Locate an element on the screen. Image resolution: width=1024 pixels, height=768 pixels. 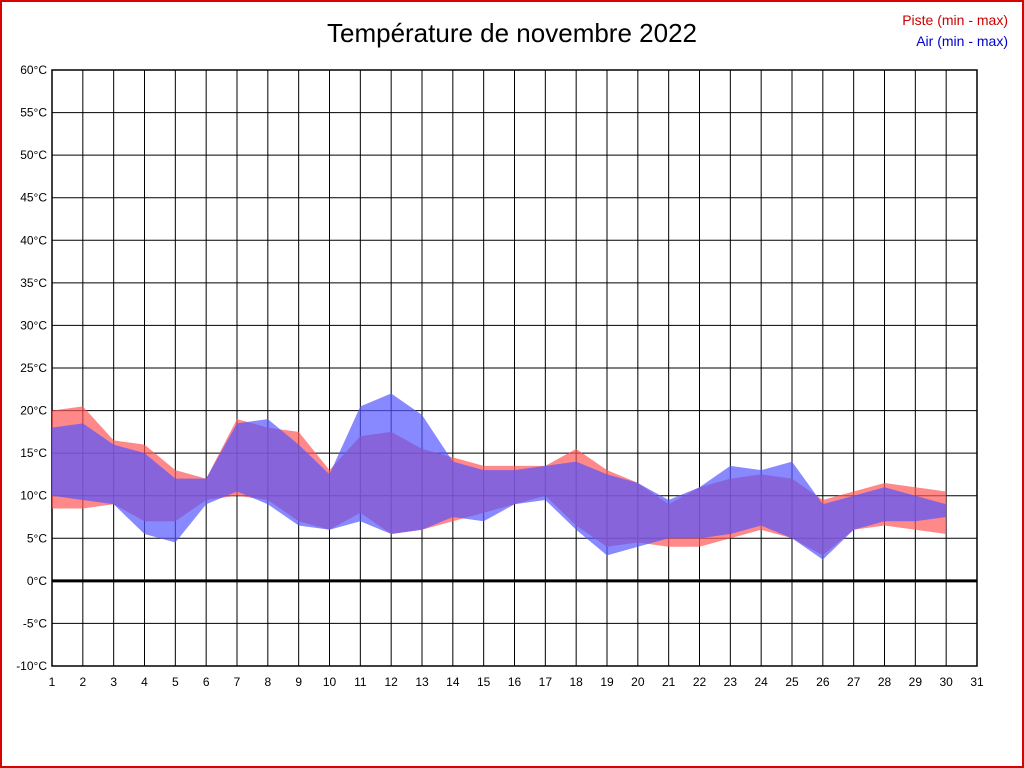
x-tick-label: 15 is located at coordinates (484, 682).